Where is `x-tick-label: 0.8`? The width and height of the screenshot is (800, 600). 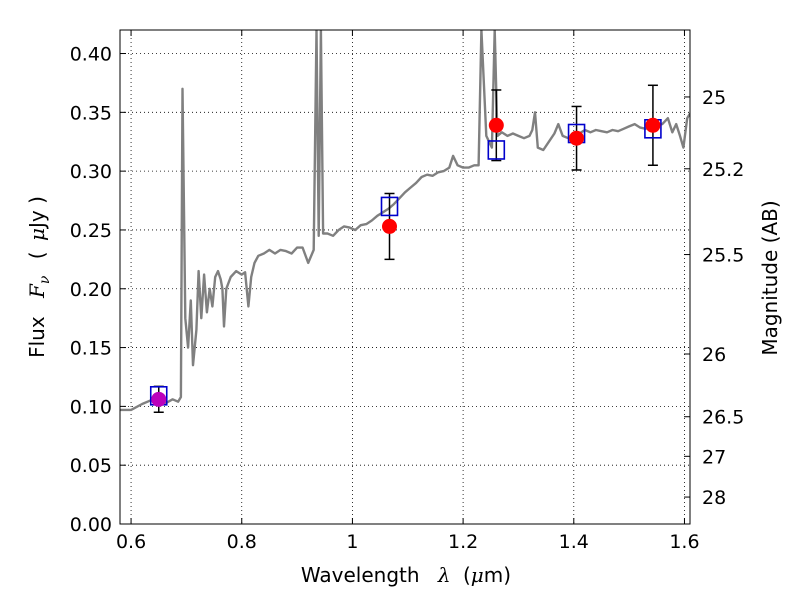
x-tick-label: 0.8 is located at coordinates (242, 542).